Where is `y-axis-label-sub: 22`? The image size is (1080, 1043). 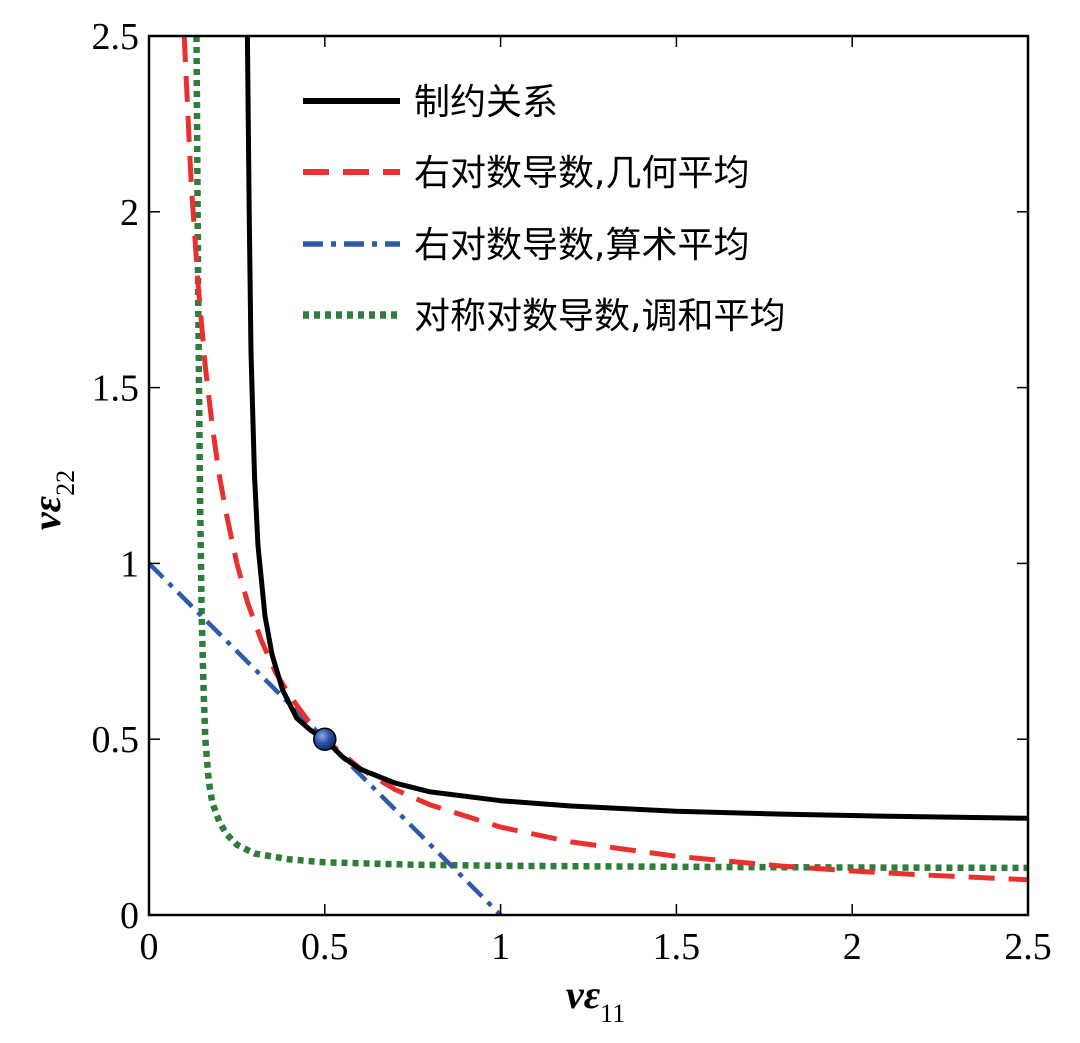 y-axis-label-sub: 22 is located at coordinates (65, 483).